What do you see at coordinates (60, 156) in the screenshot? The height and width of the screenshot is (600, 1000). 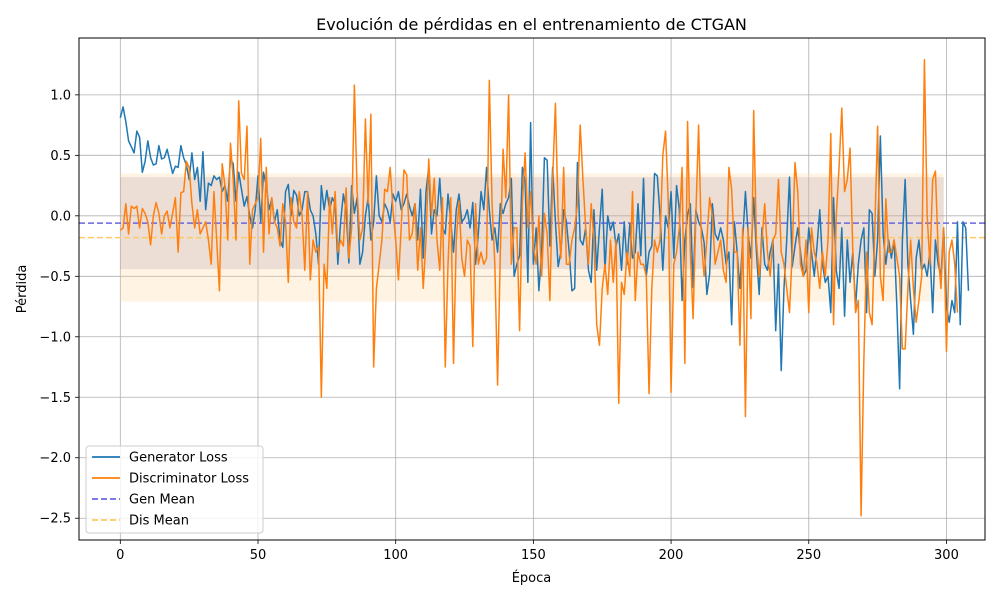 I see `y-tick-label: 0.5` at bounding box center [60, 156].